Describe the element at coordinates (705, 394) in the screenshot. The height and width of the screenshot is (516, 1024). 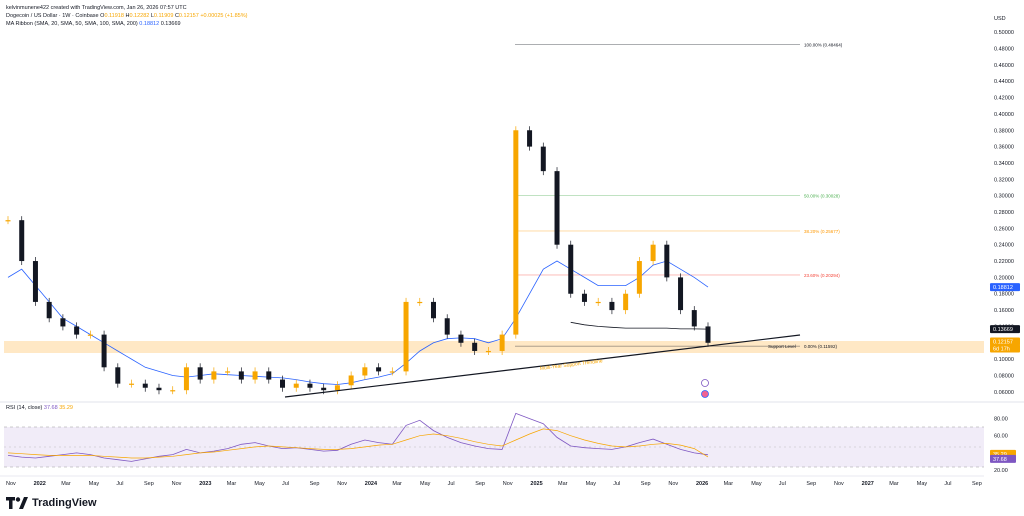
I see `flag-icon` at that location.